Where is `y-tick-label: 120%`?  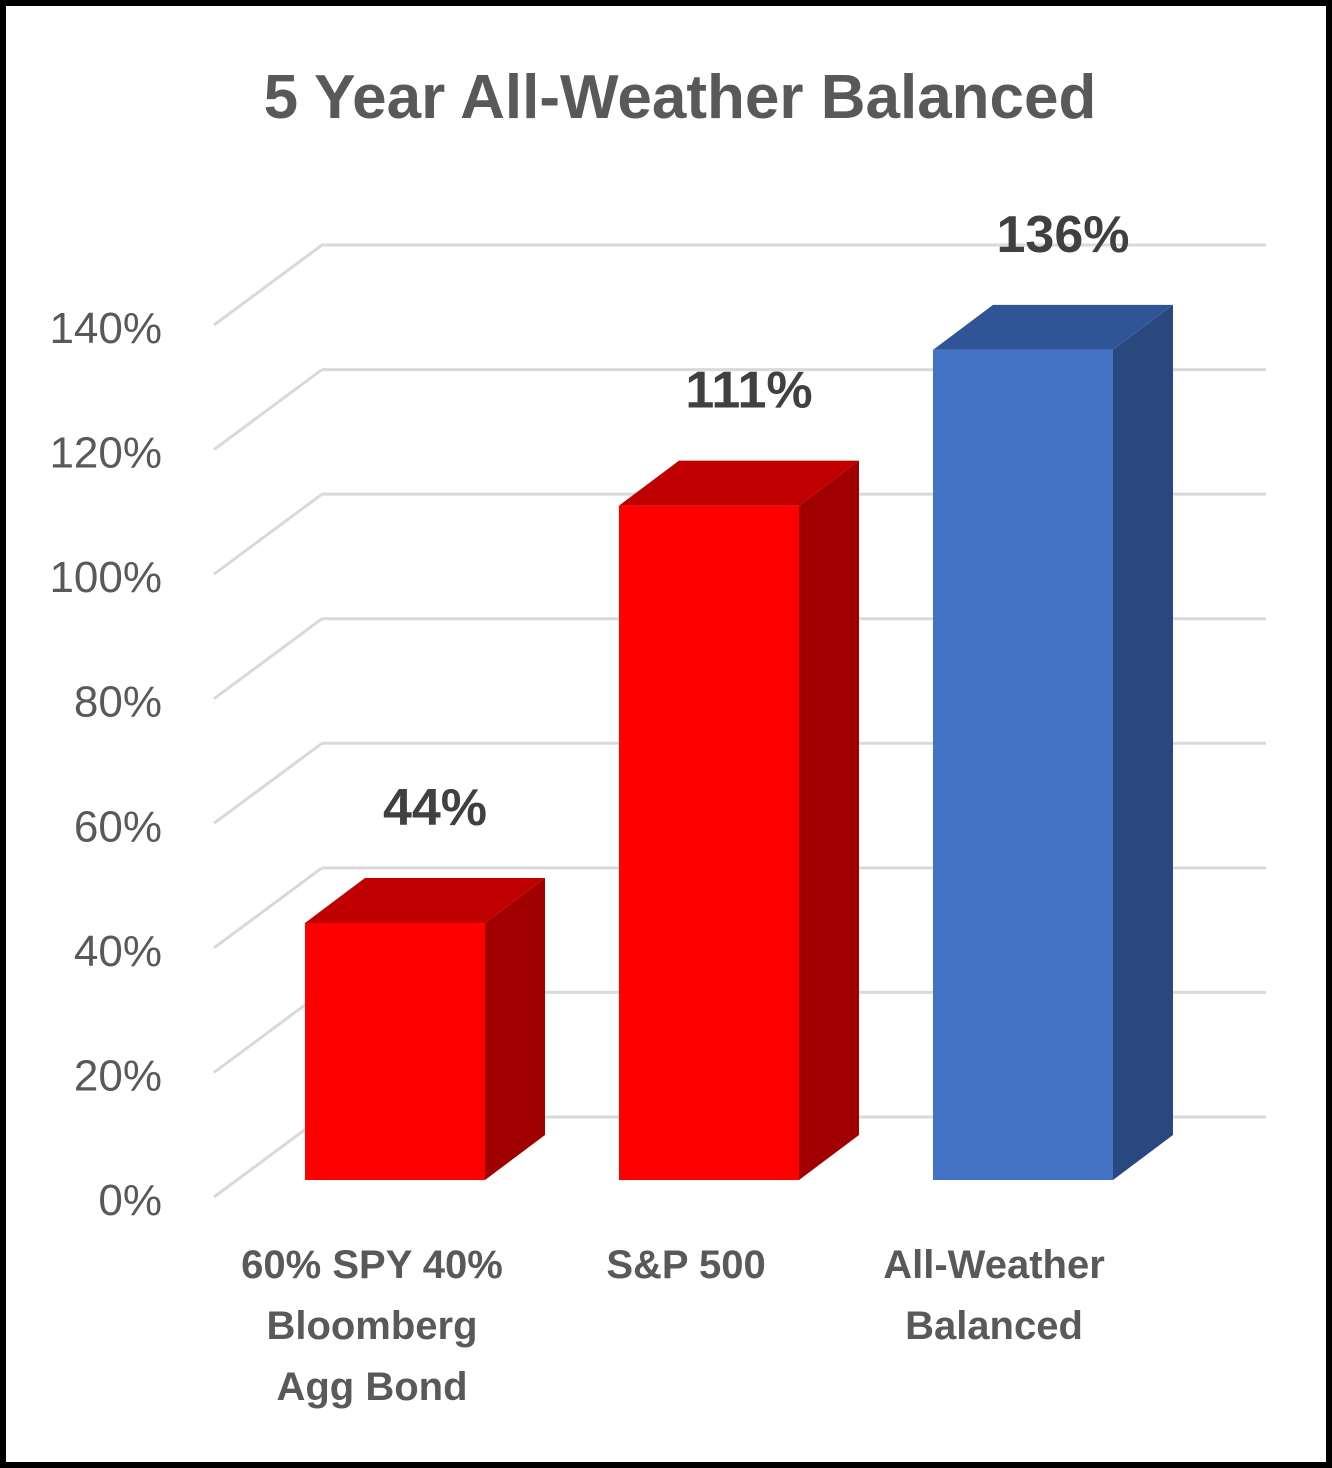 y-tick-label: 120% is located at coordinates (105, 453).